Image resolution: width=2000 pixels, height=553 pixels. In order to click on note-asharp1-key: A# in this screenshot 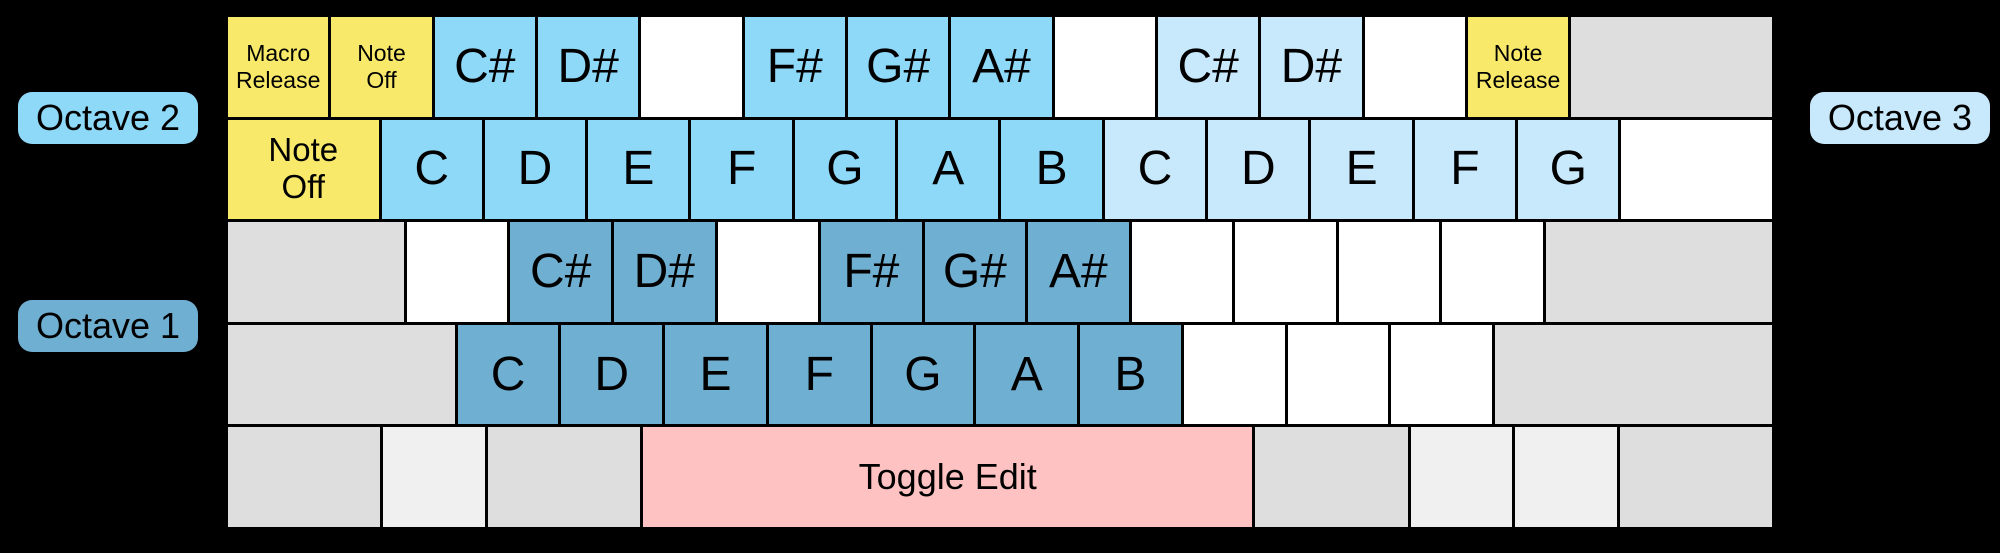, I will do `click(1078, 272)`.